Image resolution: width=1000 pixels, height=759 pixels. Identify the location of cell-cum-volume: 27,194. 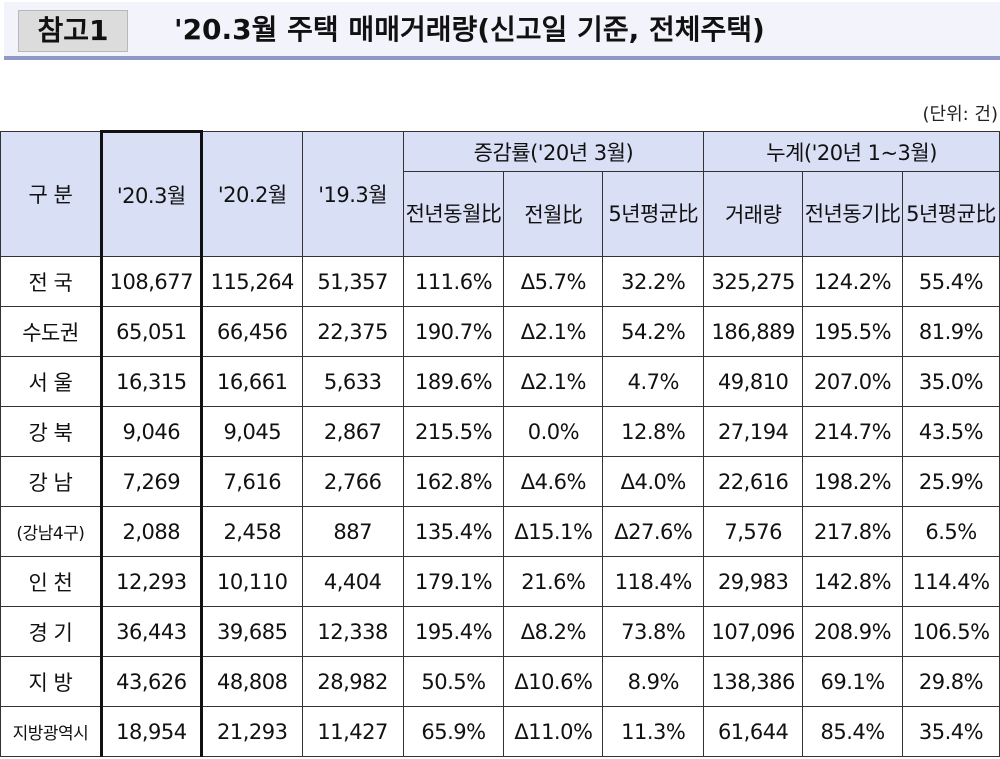
(753, 431).